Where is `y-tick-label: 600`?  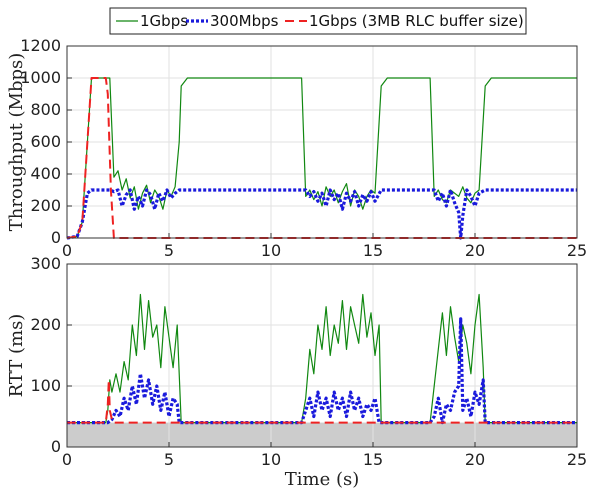
y-tick-label: 600 is located at coordinates (45, 141).